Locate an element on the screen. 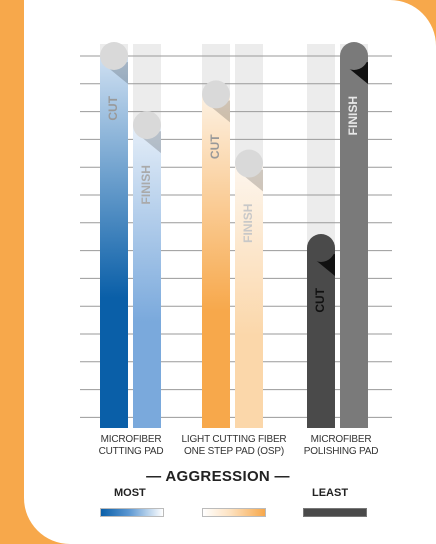 This screenshot has width=436, height=544. category-label-line: LIGHT CUTTING FIBER is located at coordinates (234, 439).